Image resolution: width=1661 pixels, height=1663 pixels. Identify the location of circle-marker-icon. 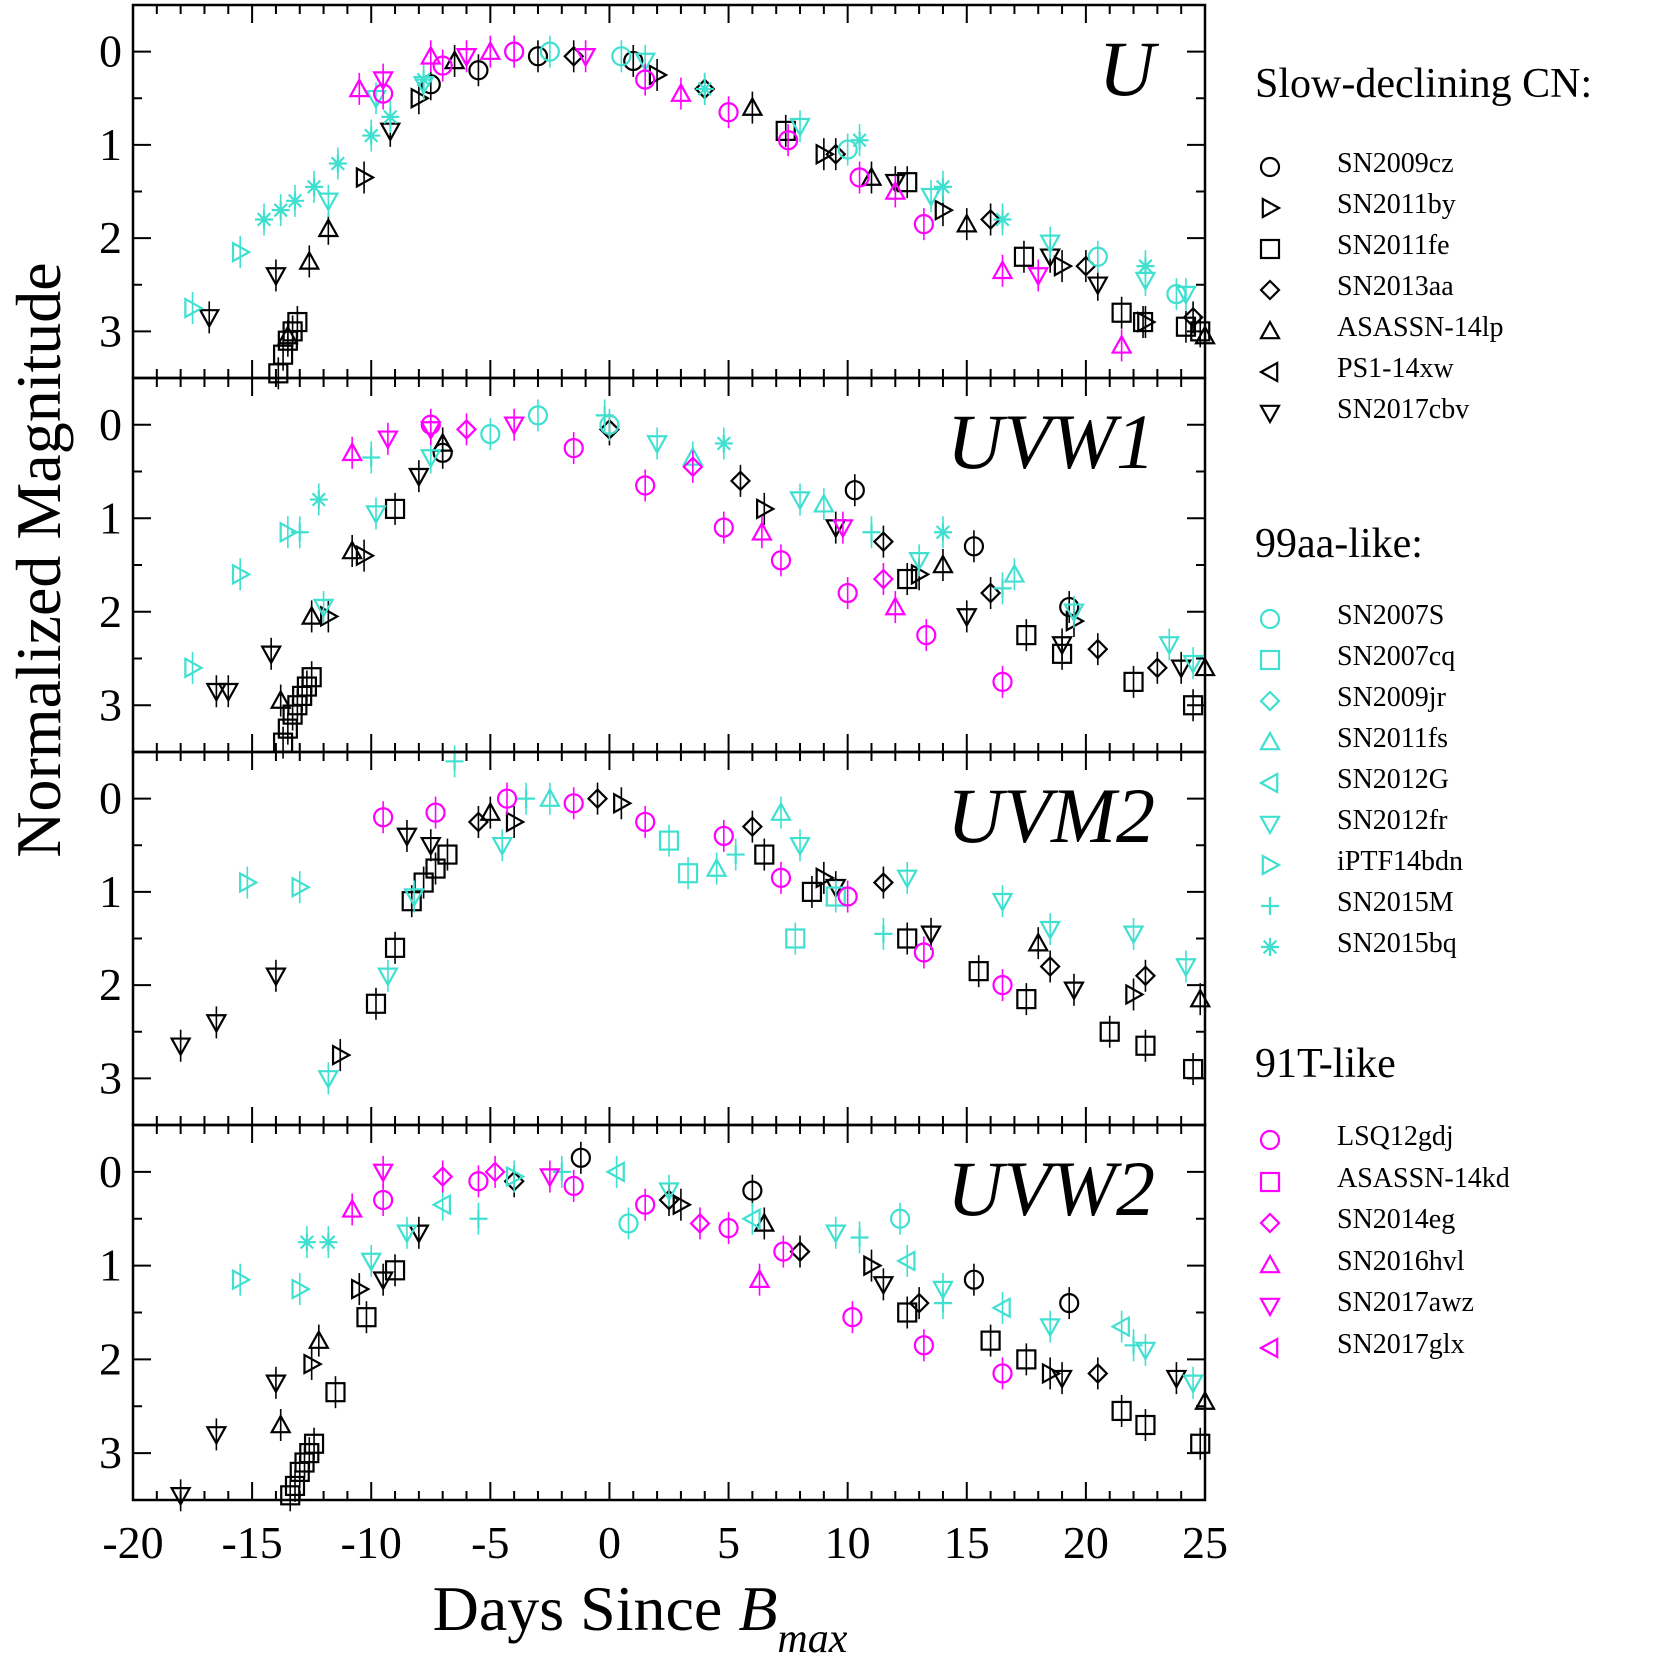
(1270, 1140).